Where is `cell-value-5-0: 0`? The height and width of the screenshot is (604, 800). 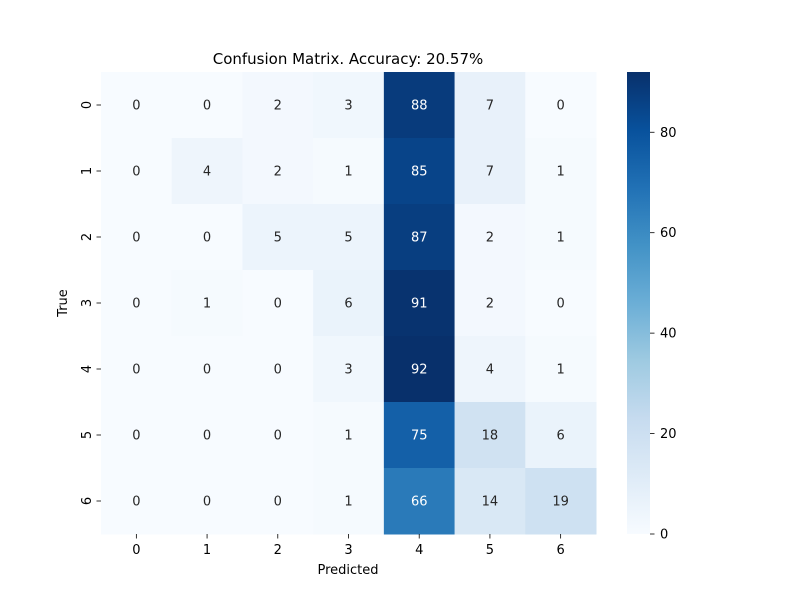 cell-value-5-0: 0 is located at coordinates (136, 436).